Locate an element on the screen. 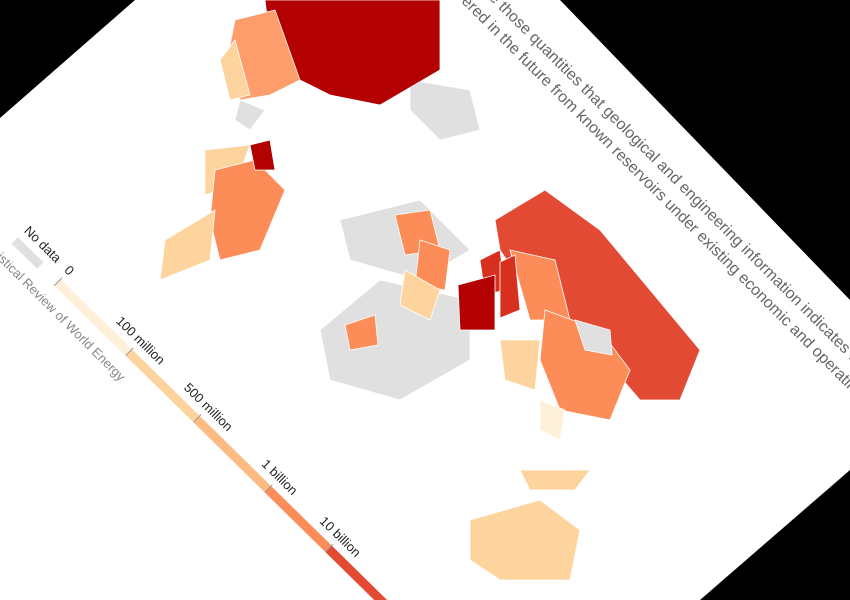  sudan is located at coordinates (420, 295).